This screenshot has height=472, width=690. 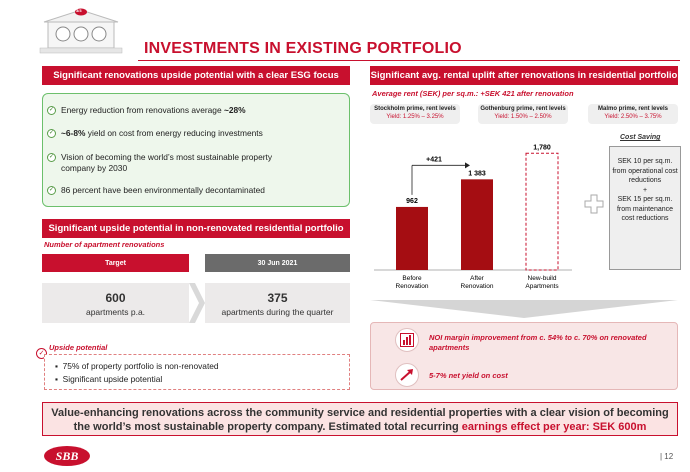 What do you see at coordinates (633, 109) in the screenshot?
I see `city-name: Malmo prime, rent levels` at bounding box center [633, 109].